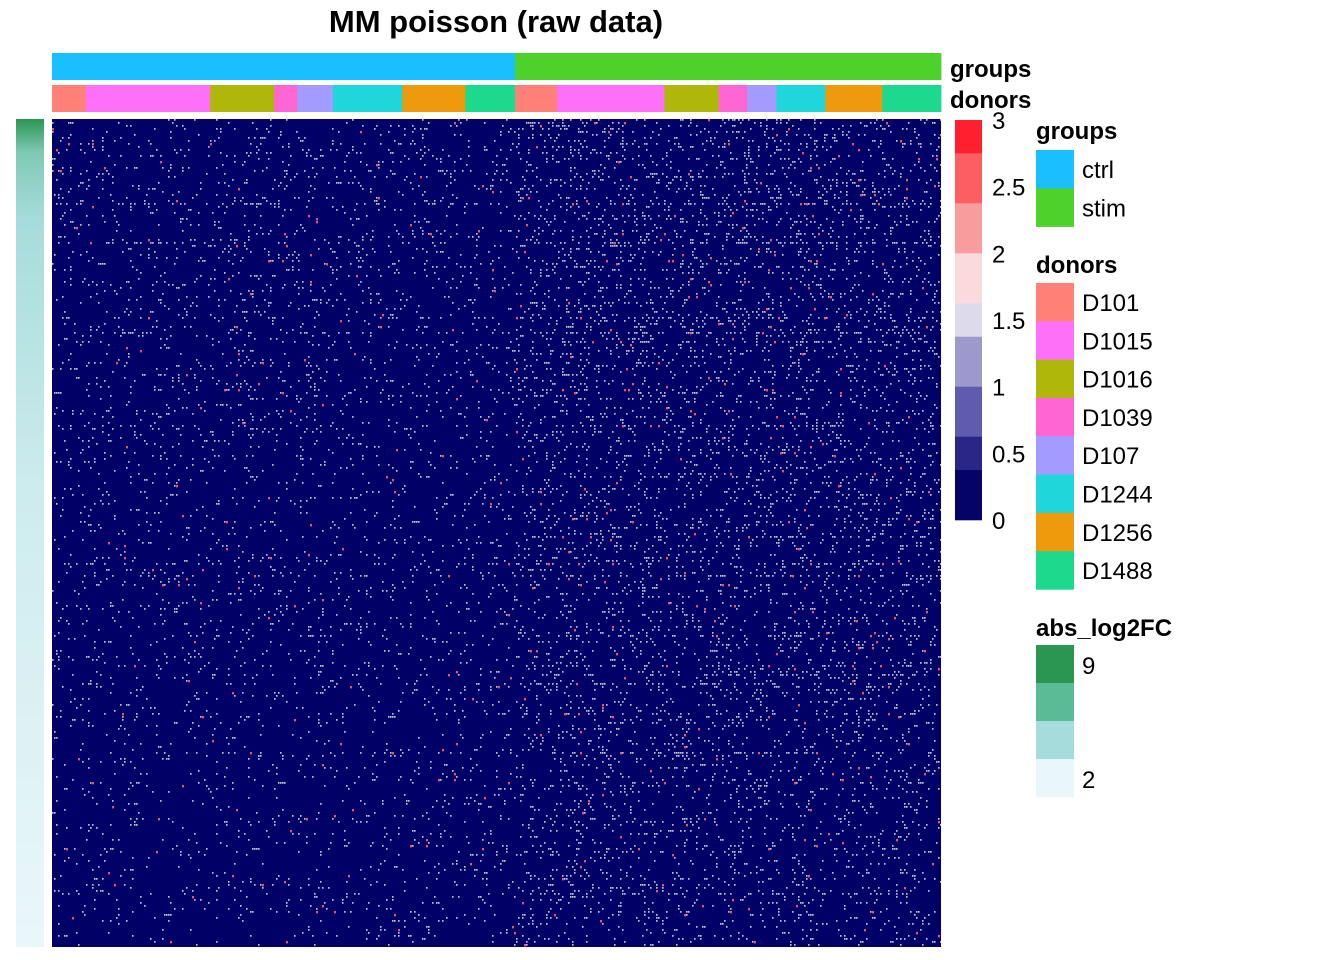 The width and height of the screenshot is (1344, 960). I want to click on value-scale-tick-label: 2, so click(998, 254).